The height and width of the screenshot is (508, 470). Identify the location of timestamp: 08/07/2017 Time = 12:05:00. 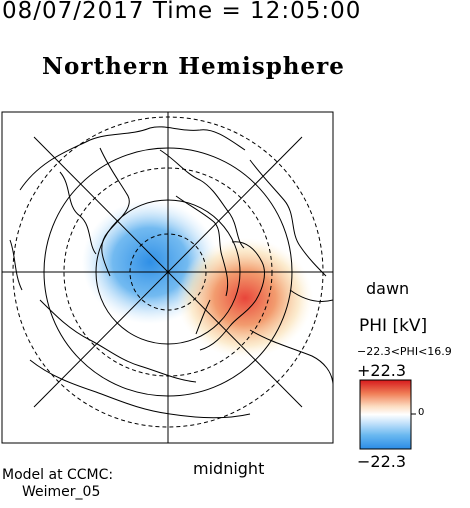
(182, 12).